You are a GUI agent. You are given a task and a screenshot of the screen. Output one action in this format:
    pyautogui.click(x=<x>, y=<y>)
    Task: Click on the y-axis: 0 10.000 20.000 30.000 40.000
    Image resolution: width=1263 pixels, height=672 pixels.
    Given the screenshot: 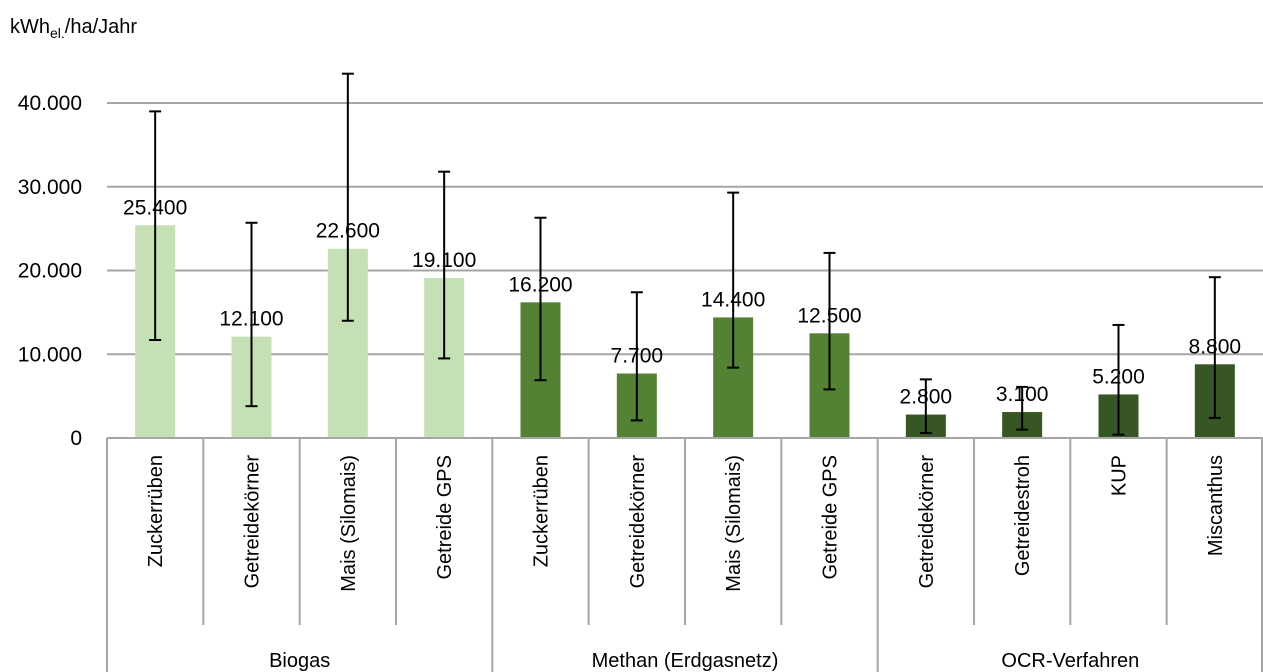 What is the action you would take?
    pyautogui.click(x=50, y=271)
    